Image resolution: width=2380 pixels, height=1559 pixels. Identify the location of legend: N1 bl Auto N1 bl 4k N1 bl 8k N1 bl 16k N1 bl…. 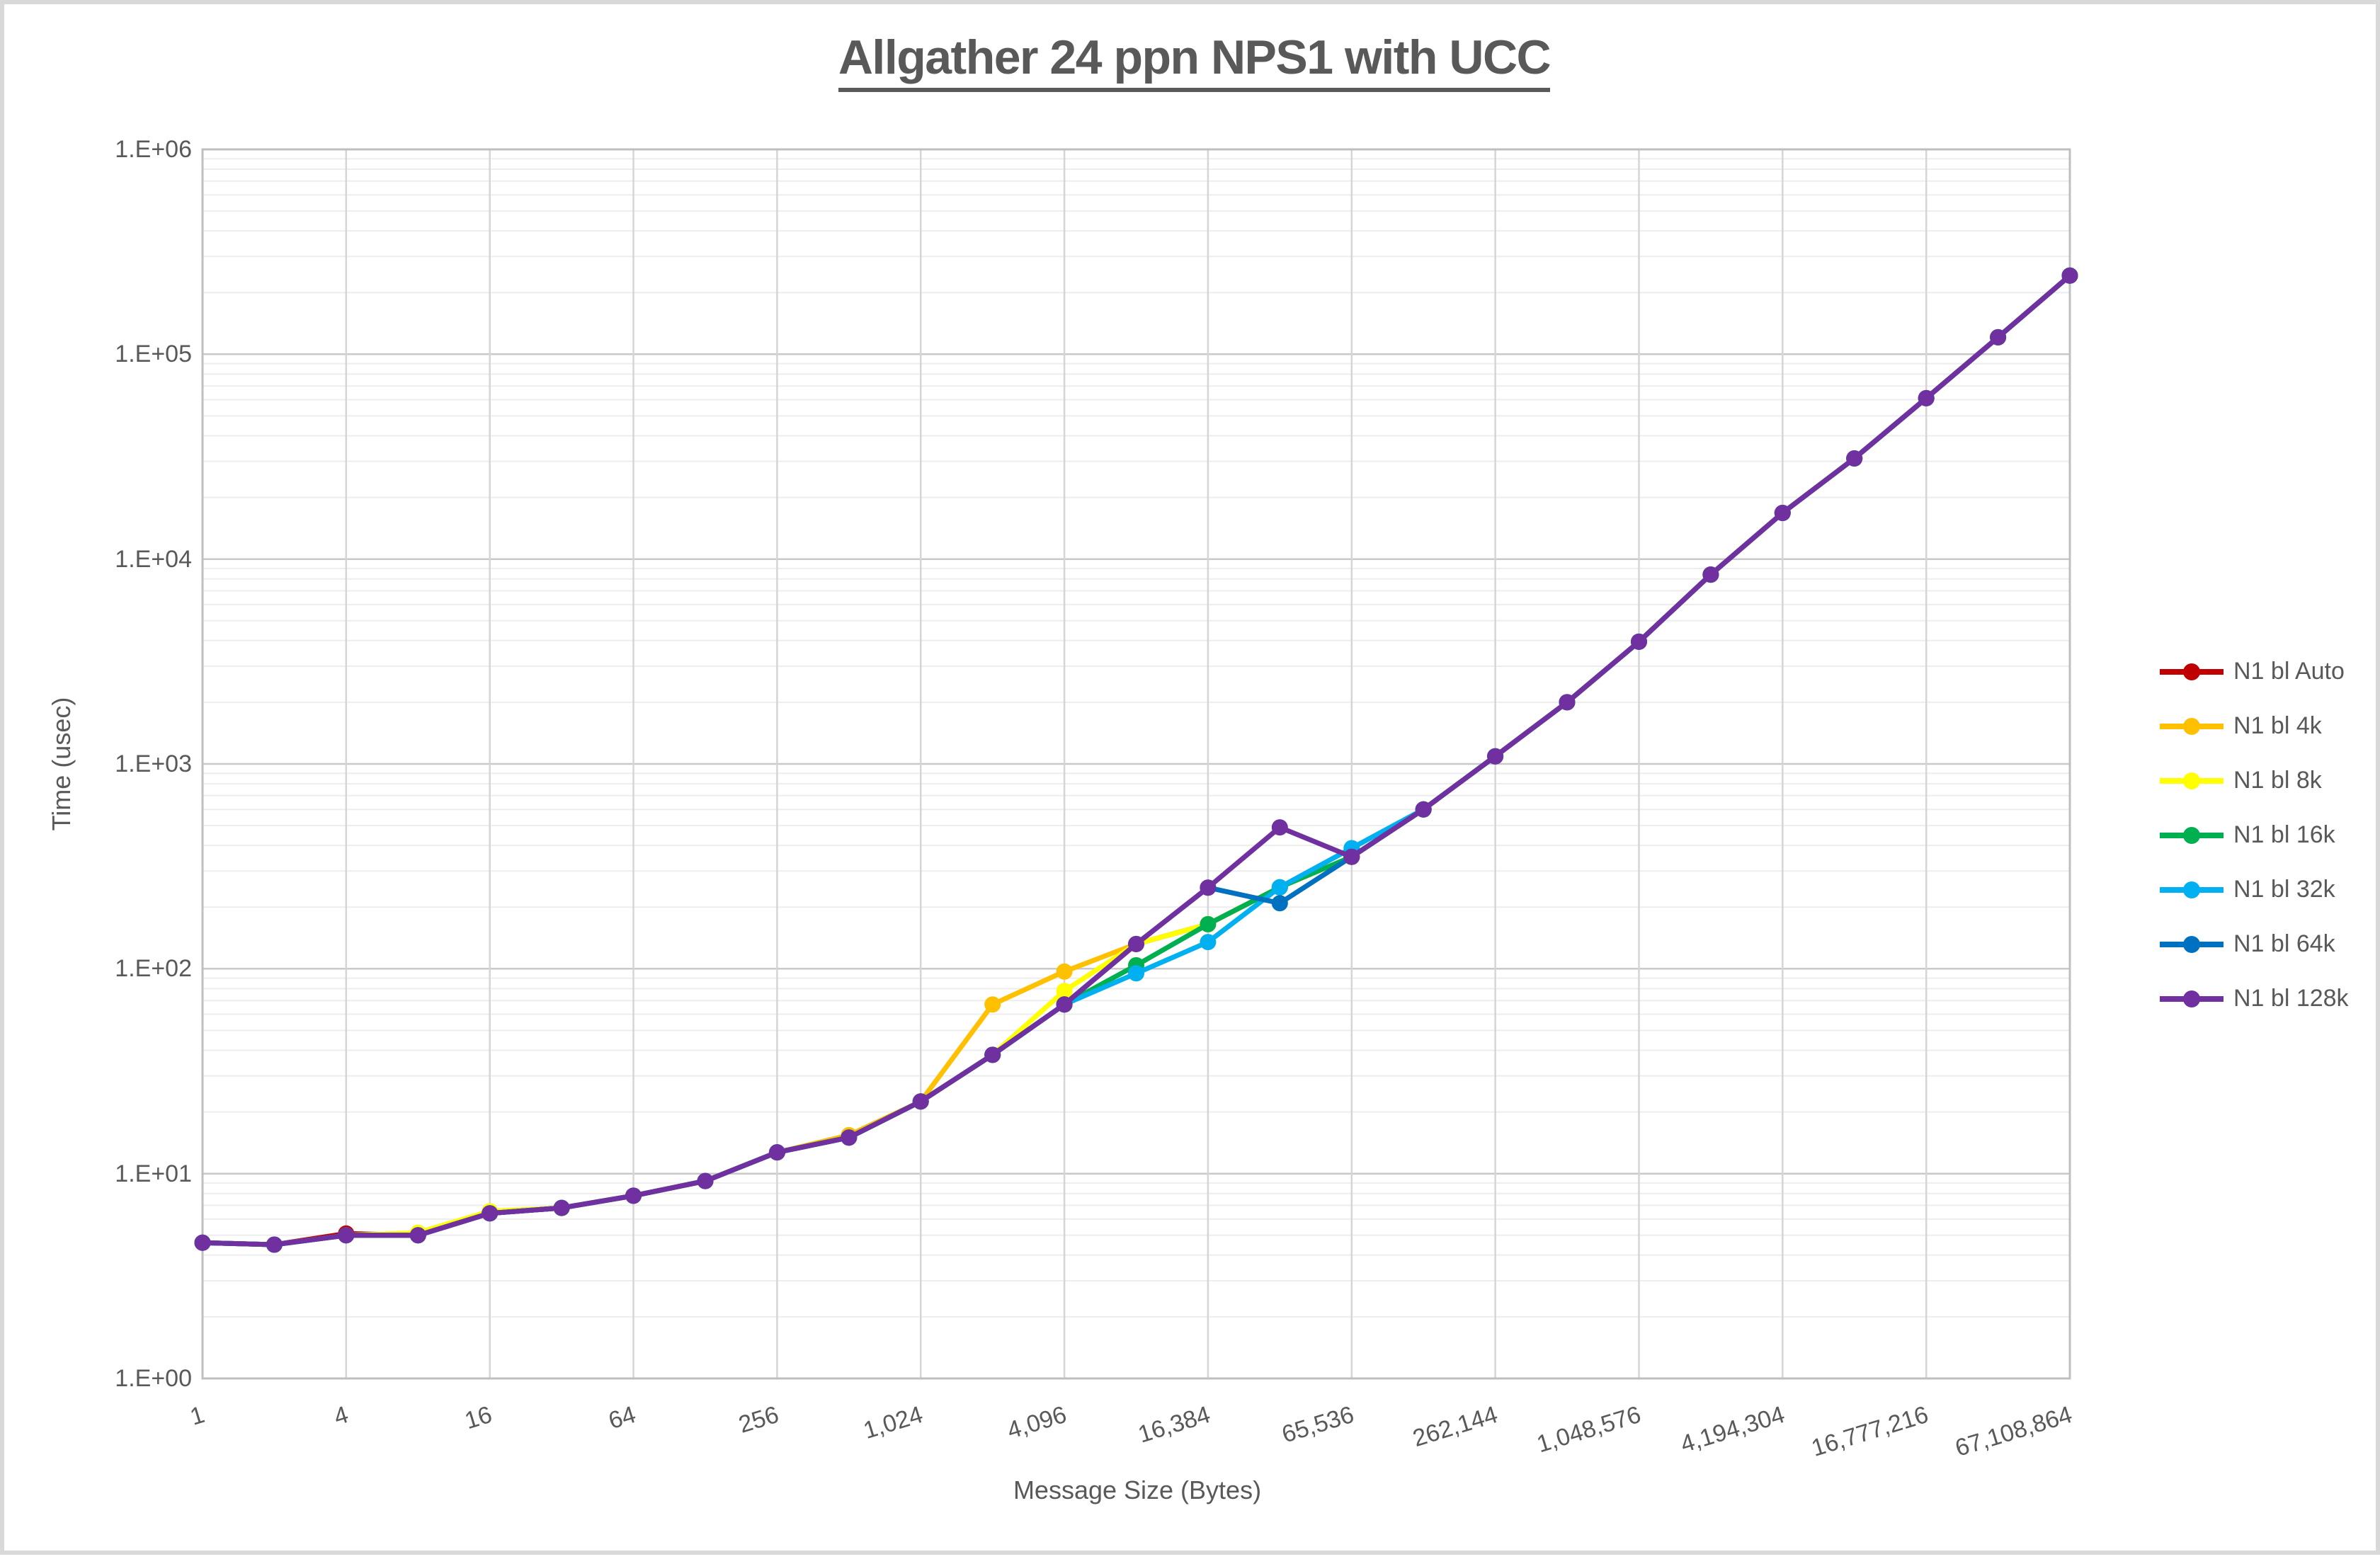
(2254, 835).